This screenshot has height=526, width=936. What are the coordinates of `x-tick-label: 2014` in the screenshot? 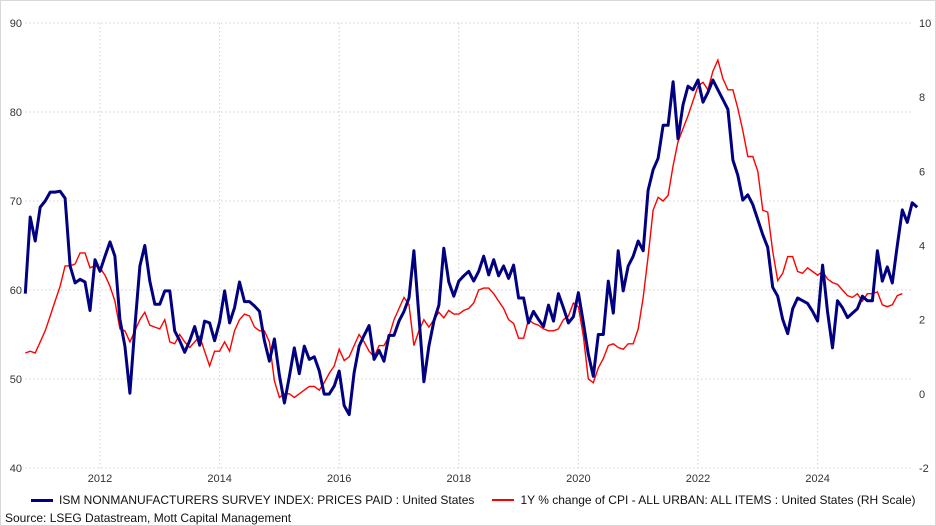 It's located at (219, 479).